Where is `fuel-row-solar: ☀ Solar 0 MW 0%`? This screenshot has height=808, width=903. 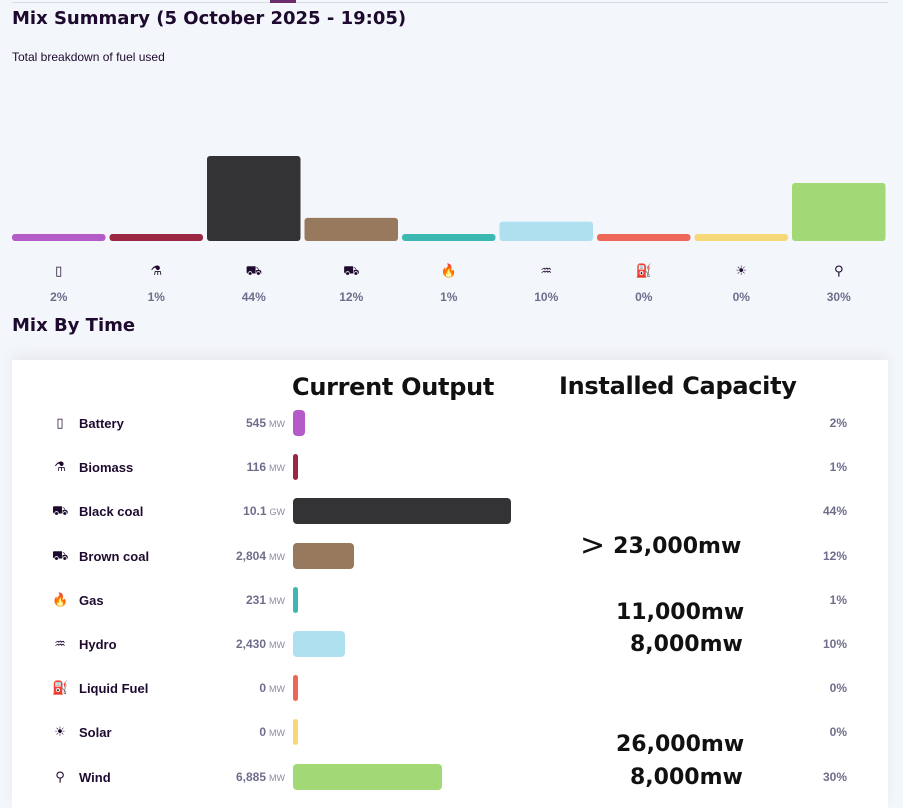
fuel-row-solar: ☀ Solar 0 MW 0% is located at coordinates (450, 732).